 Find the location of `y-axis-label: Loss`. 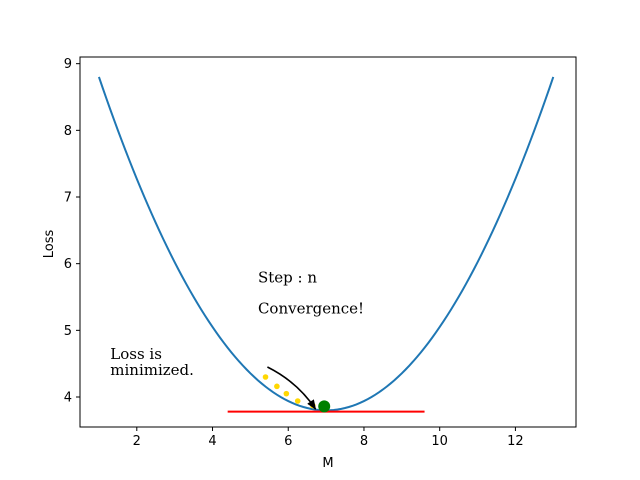

y-axis-label: Loss is located at coordinates (49, 244).